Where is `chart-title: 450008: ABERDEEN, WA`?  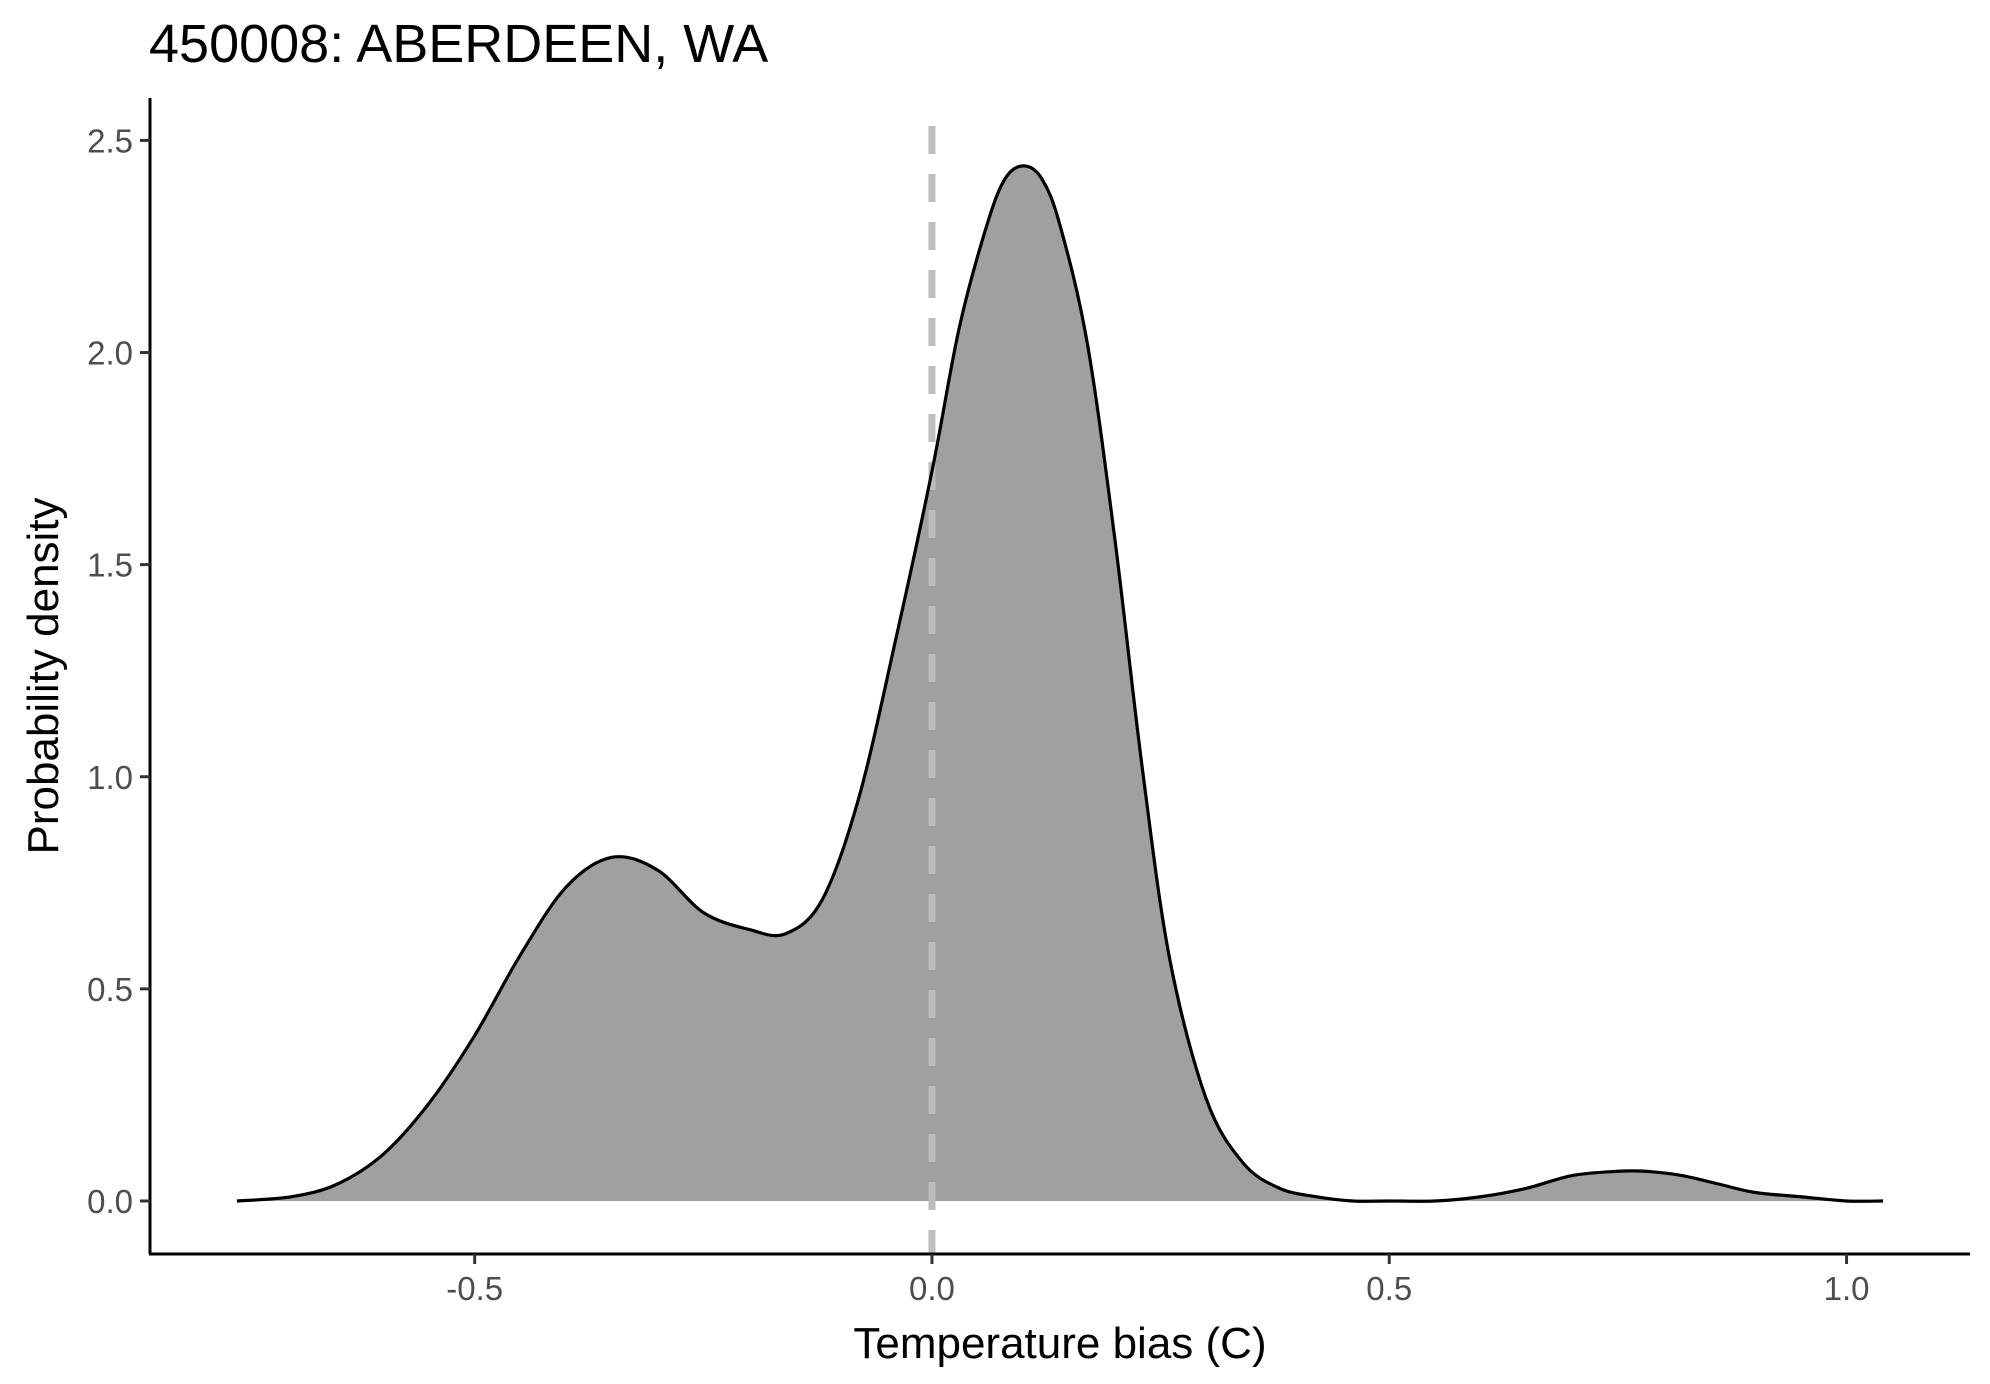 chart-title: 450008: ABERDEEN, WA is located at coordinates (458, 44).